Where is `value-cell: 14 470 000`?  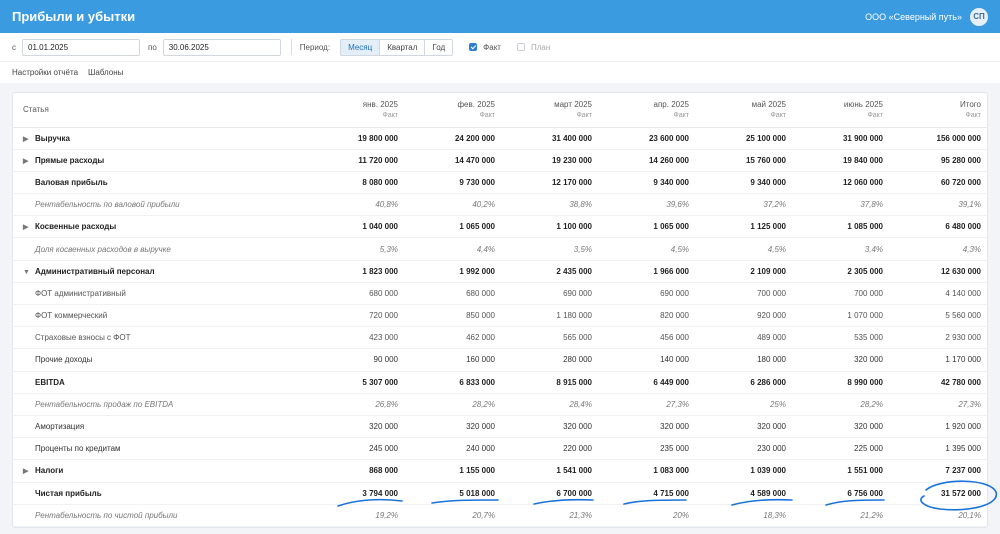 value-cell: 14 470 000 is located at coordinates (454, 160).